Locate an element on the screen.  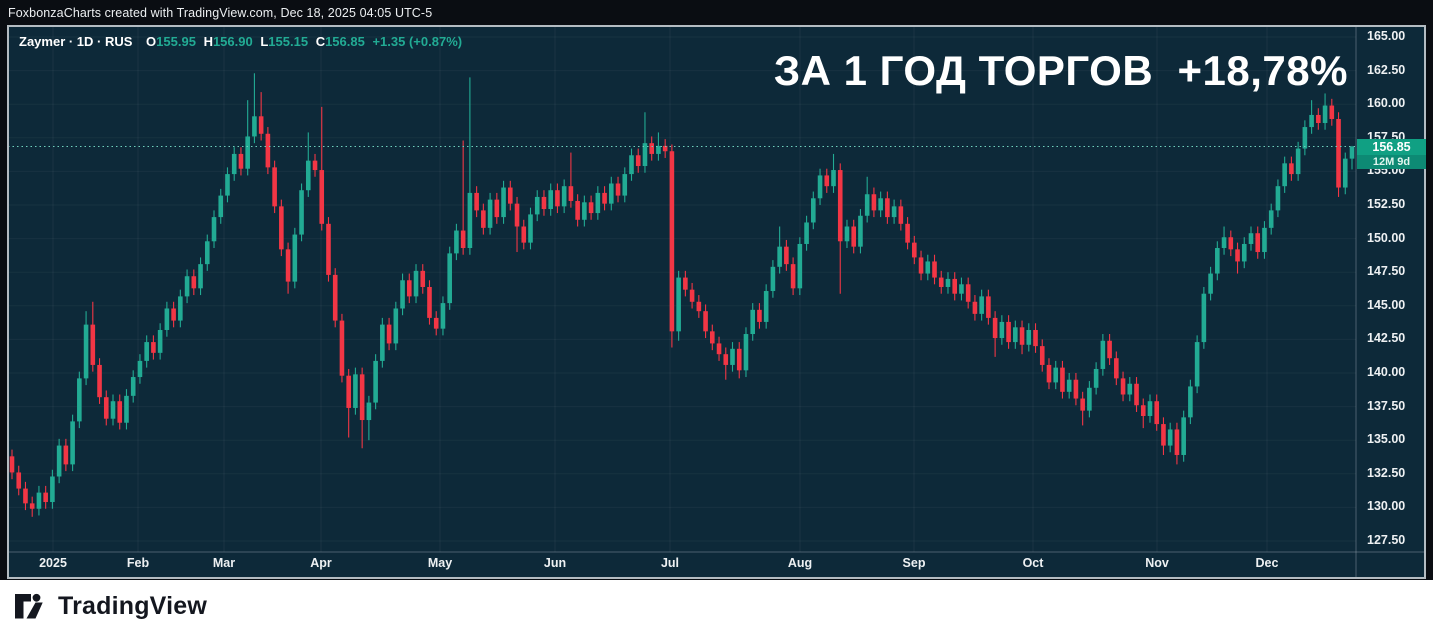
month-label: Feb is located at coordinates (138, 563).